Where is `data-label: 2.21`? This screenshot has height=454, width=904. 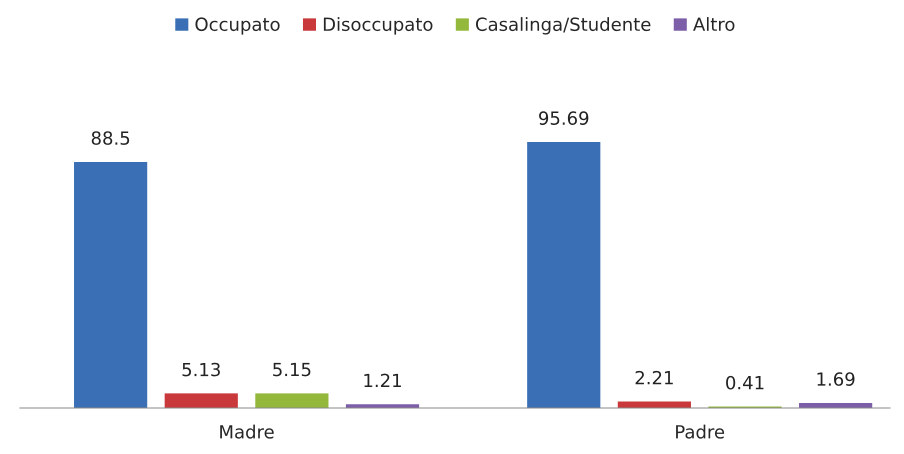
data-label: 2.21 is located at coordinates (654, 377).